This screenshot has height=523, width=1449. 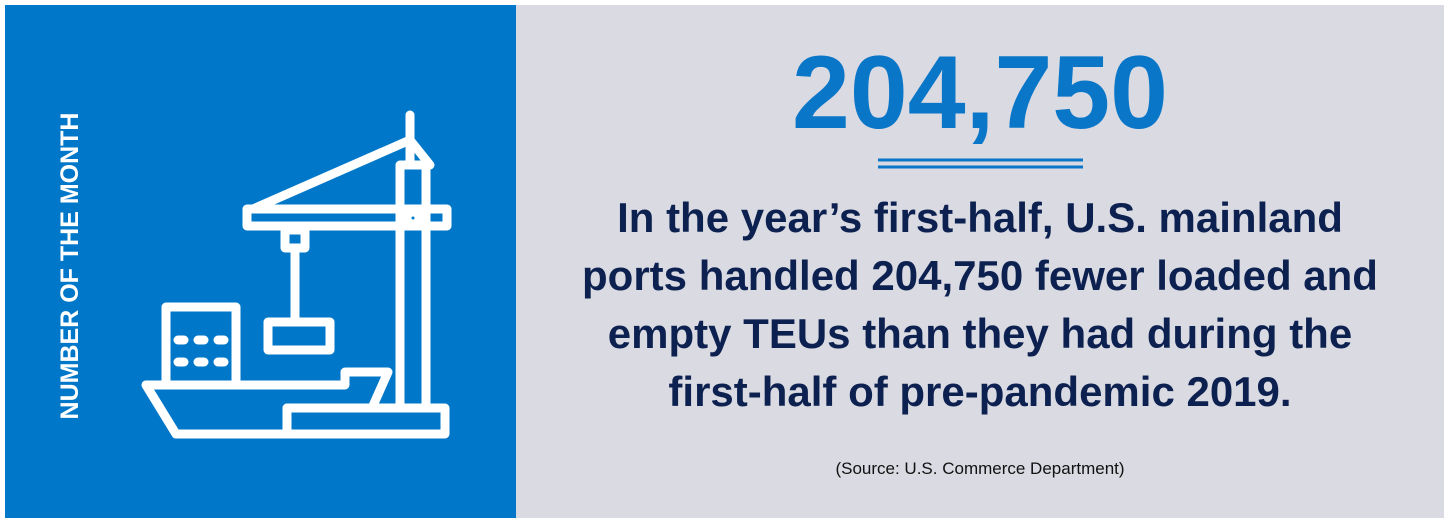 I want to click on description-line: ports handled 204,750 fewer loaded and, so click(x=980, y=275).